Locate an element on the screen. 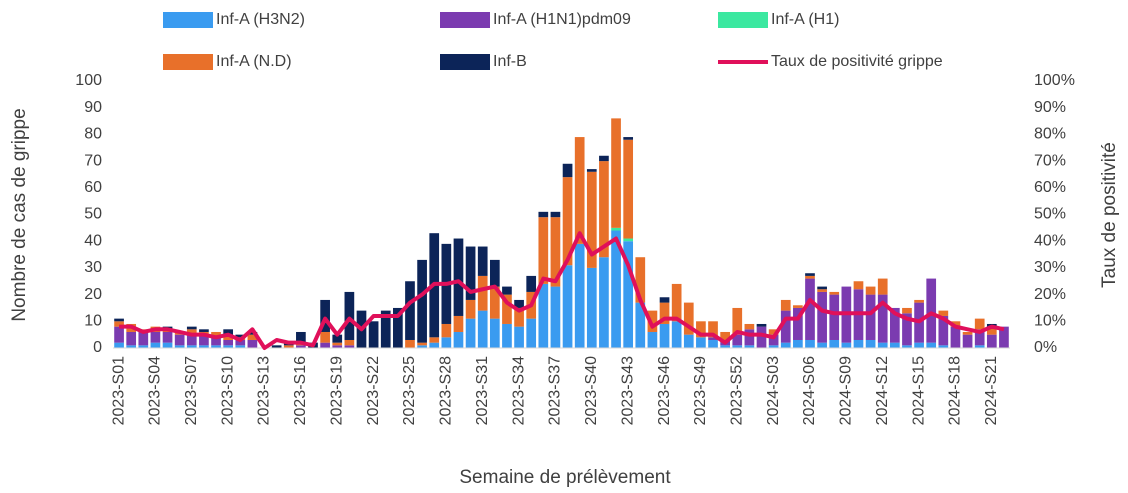 The image size is (1128, 493). y2-tick-label: 20% is located at coordinates (1050, 294).